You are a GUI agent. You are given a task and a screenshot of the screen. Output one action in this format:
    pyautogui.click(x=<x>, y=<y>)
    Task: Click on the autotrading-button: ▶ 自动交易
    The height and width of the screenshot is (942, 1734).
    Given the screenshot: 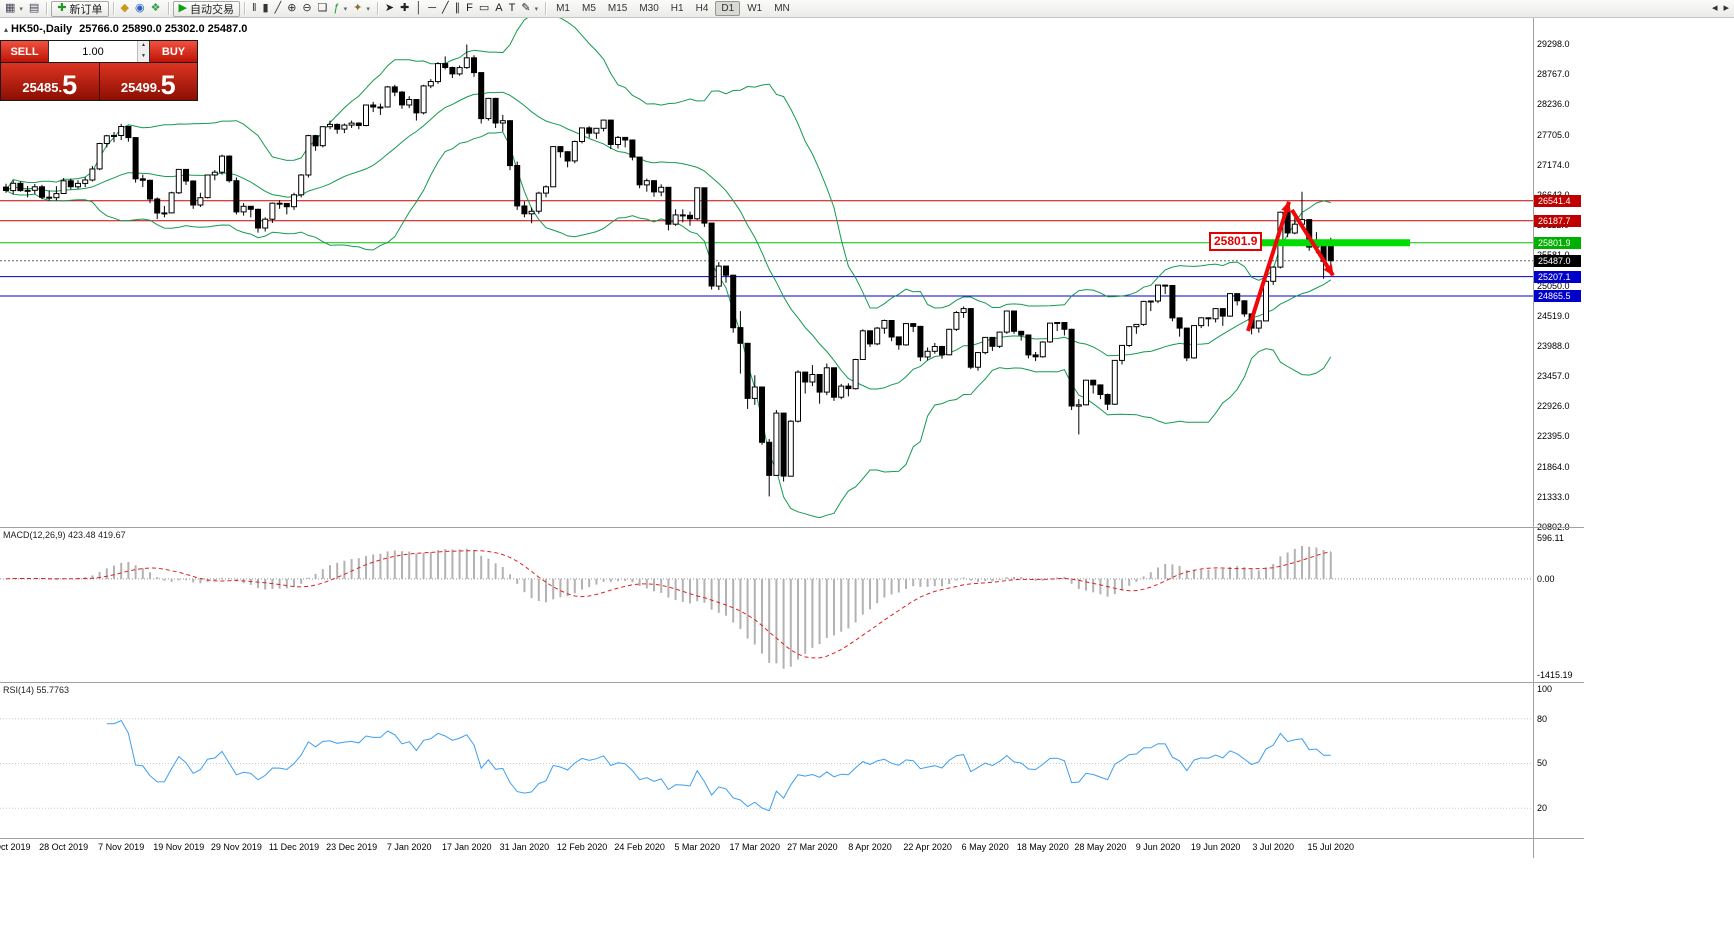 What is the action you would take?
    pyautogui.click(x=206, y=8)
    